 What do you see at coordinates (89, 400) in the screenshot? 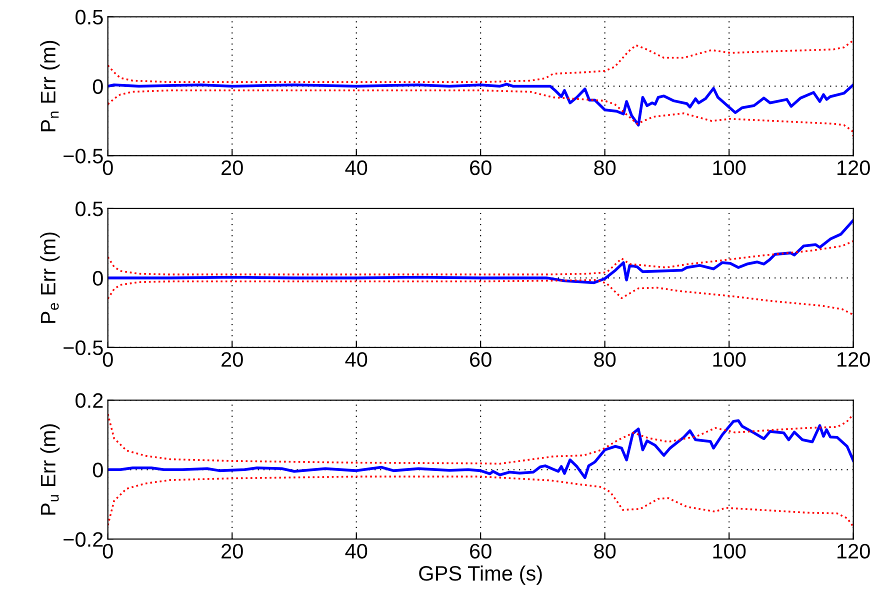
I see `y-tick-label: 0.2` at bounding box center [89, 400].